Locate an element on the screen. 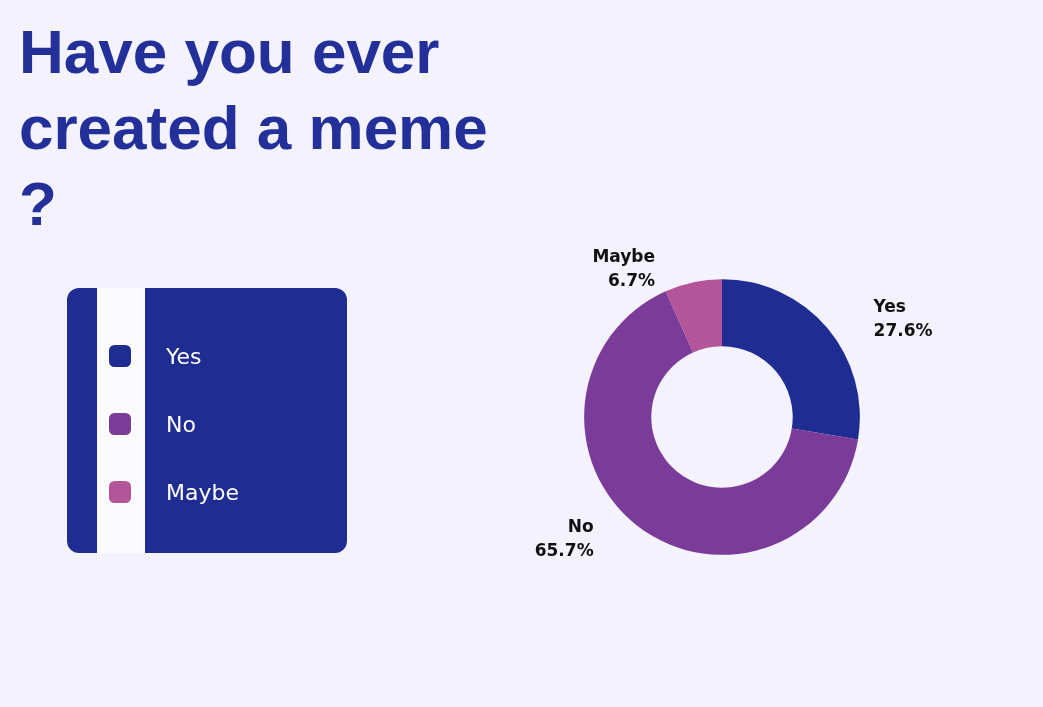 Image resolution: width=1043 pixels, height=707 pixels. slice-label: Maybe is located at coordinates (624, 255).